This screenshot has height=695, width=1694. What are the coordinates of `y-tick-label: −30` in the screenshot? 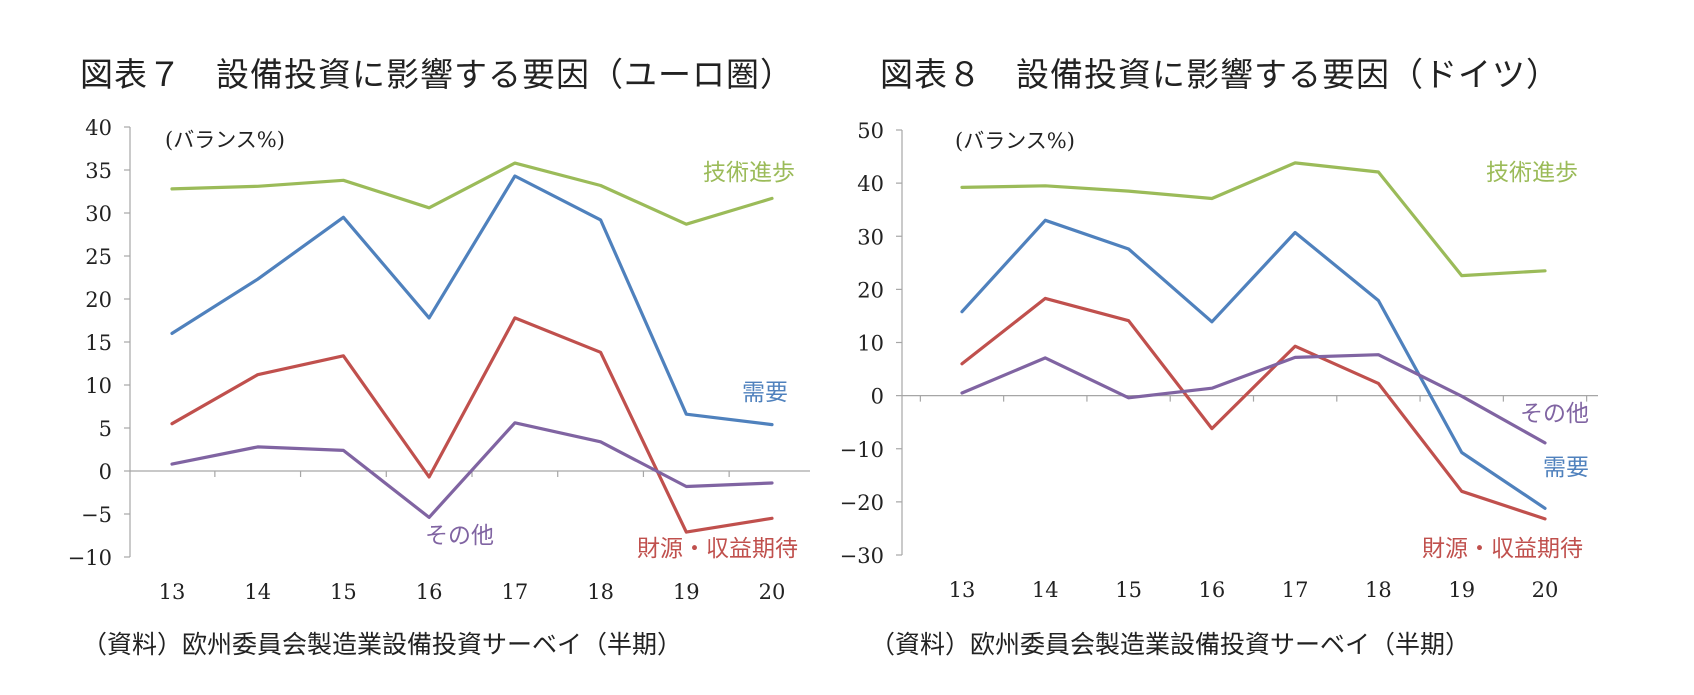 It's located at (862, 556).